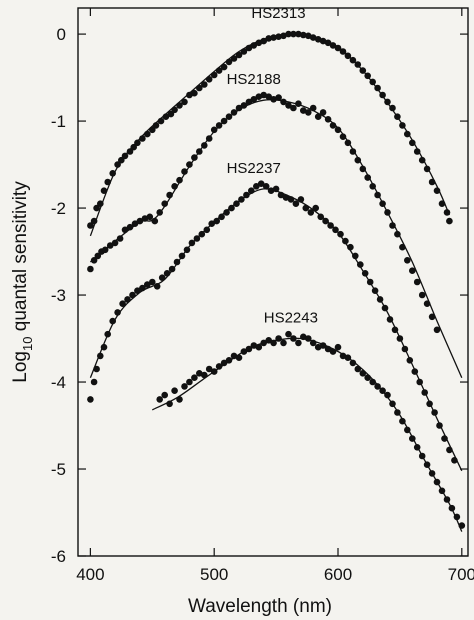 This screenshot has height=620, width=474. What do you see at coordinates (58, 556) in the screenshot?
I see `y-tick-label: -6` at bounding box center [58, 556].